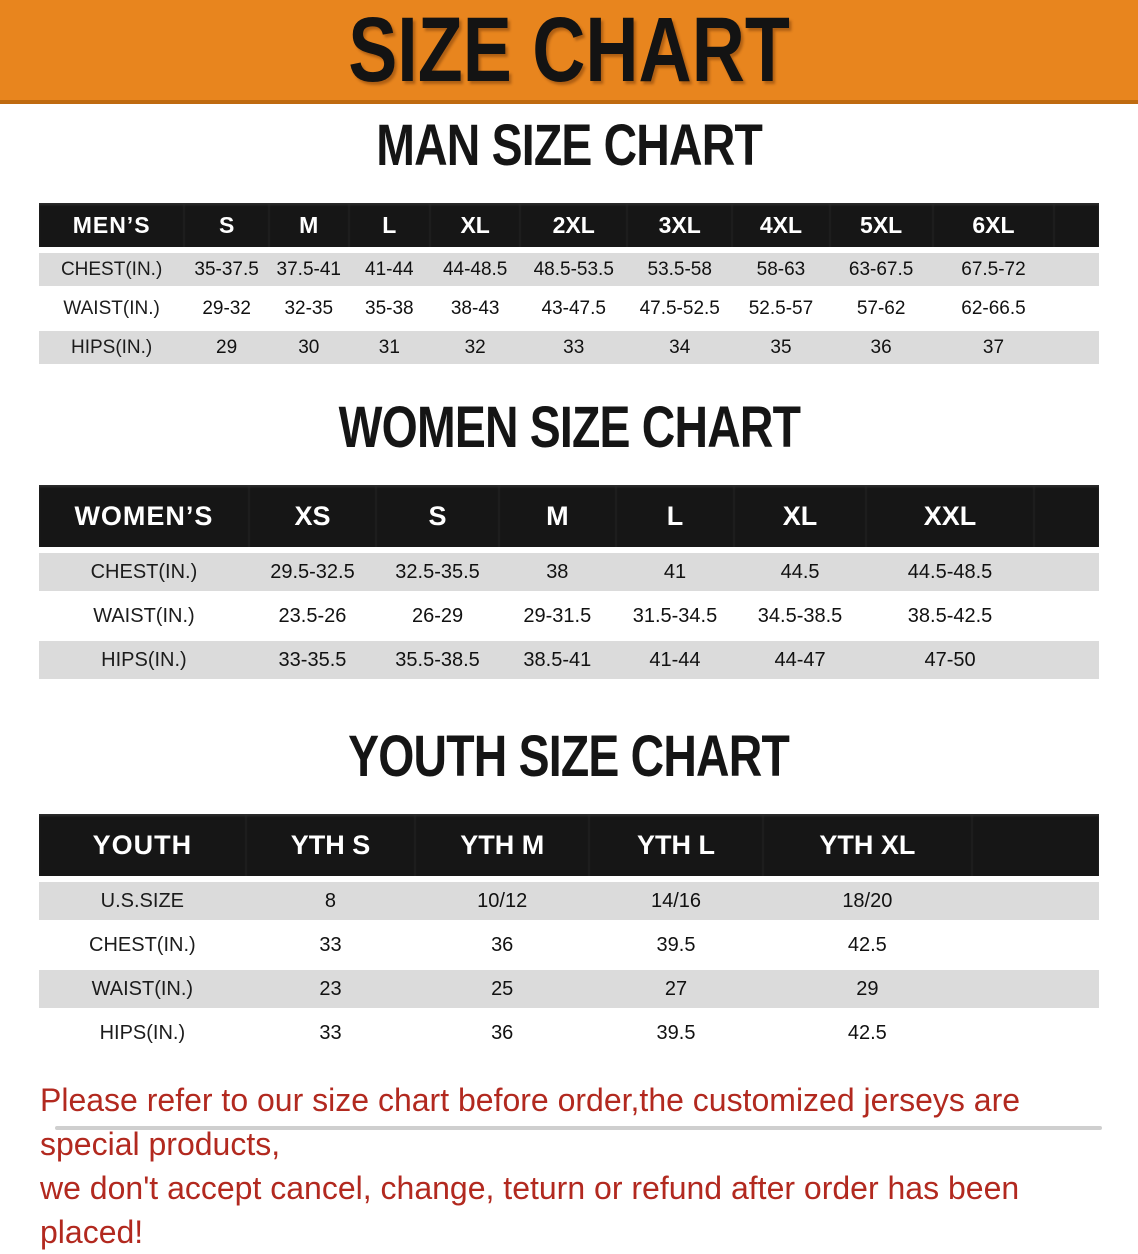 The width and height of the screenshot is (1138, 1254). Describe the element at coordinates (950, 660) in the screenshot. I see `size-value: 47-50` at that location.